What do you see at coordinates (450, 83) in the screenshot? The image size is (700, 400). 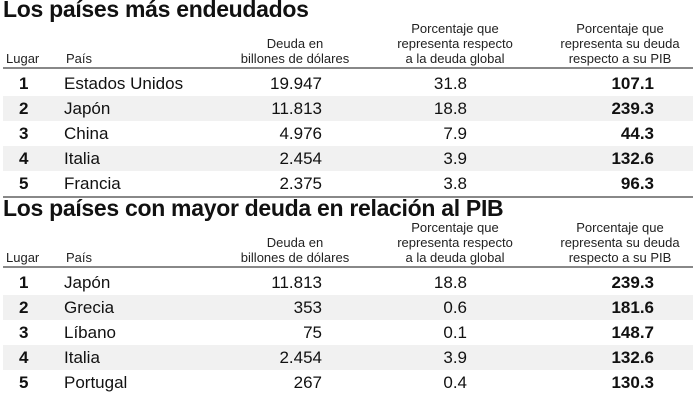 I see `global-pct-value: 31.8` at bounding box center [450, 83].